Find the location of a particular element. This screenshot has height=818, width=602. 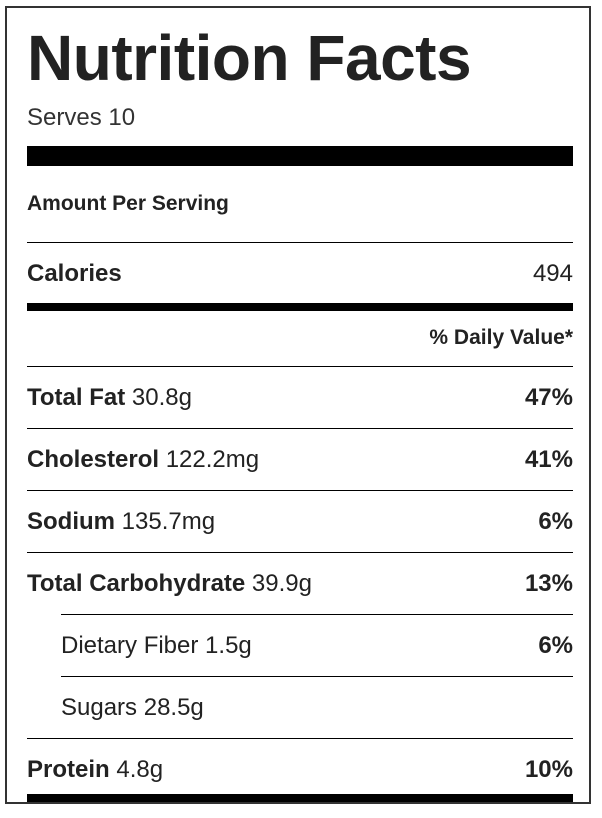

calories-label-wrap: Calories is located at coordinates (74, 274).